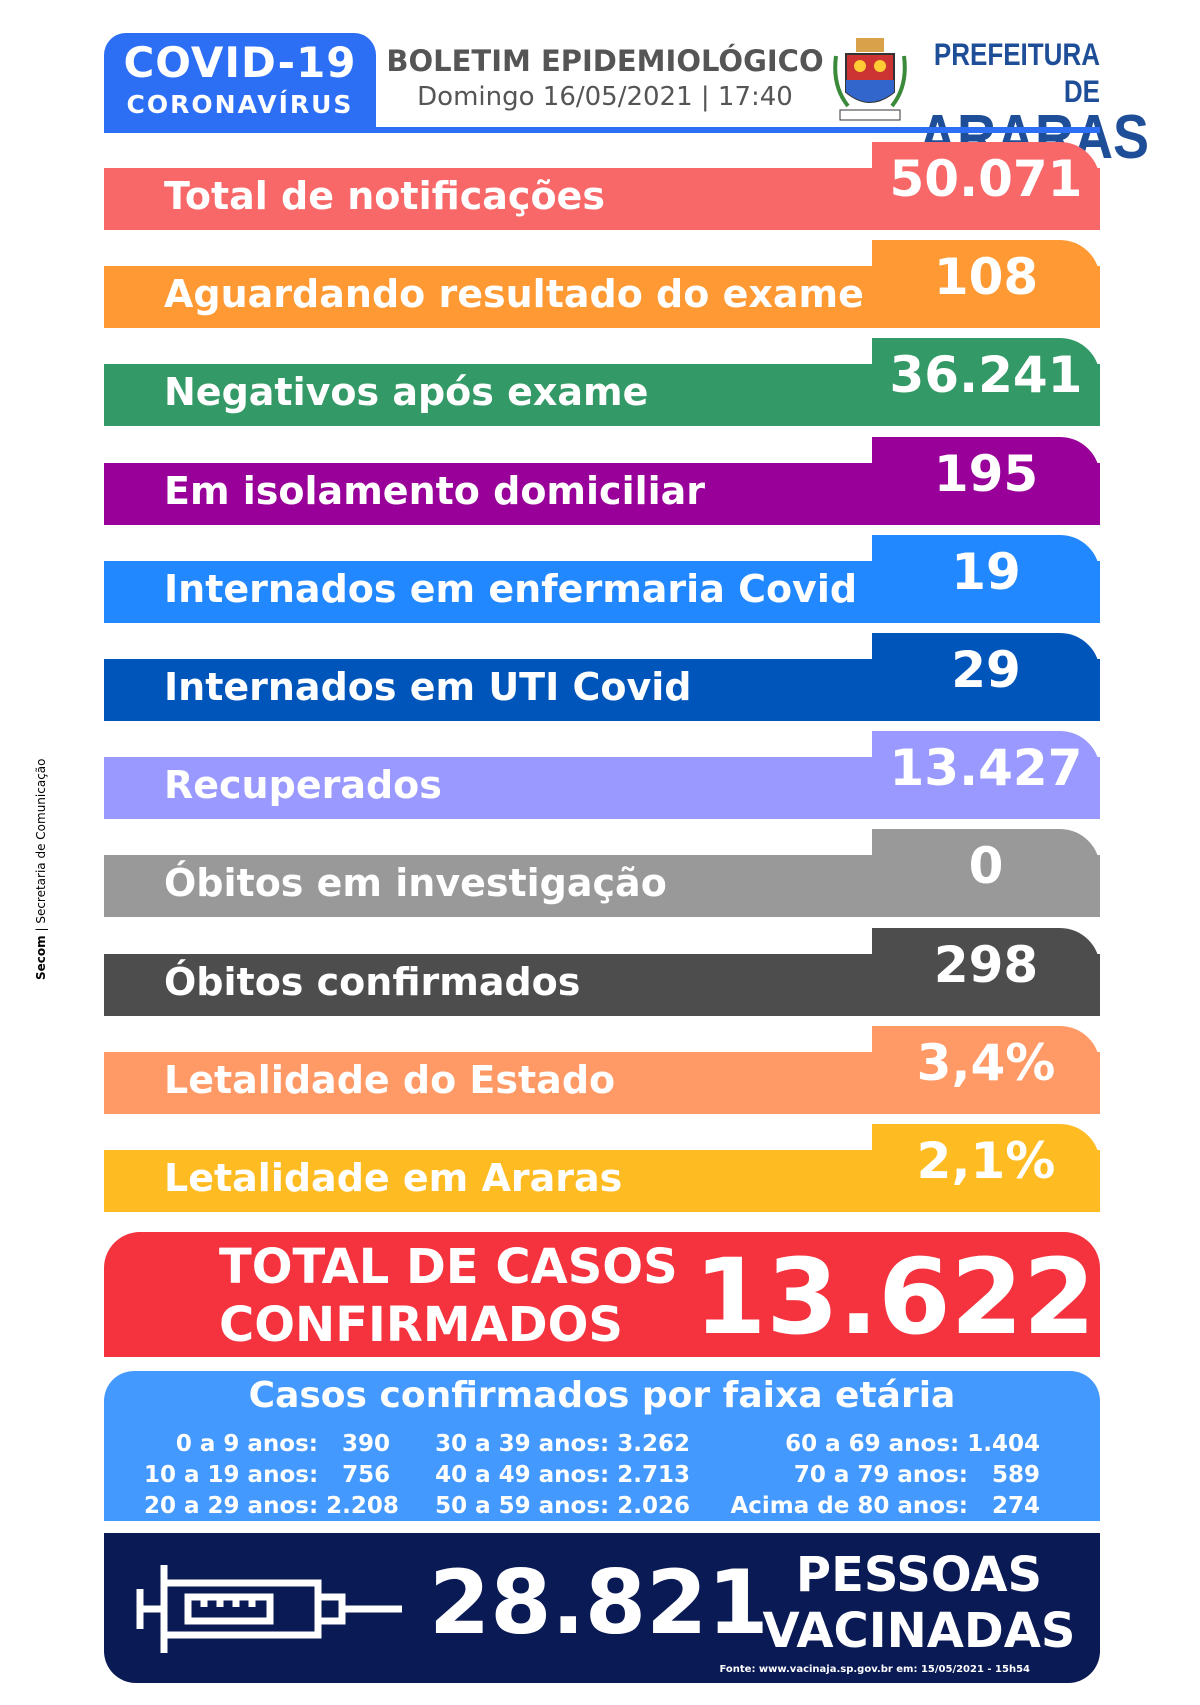 This screenshot has height=1705, width=1200. Describe the element at coordinates (986, 964) in the screenshot. I see `stat-value: 298` at that location.